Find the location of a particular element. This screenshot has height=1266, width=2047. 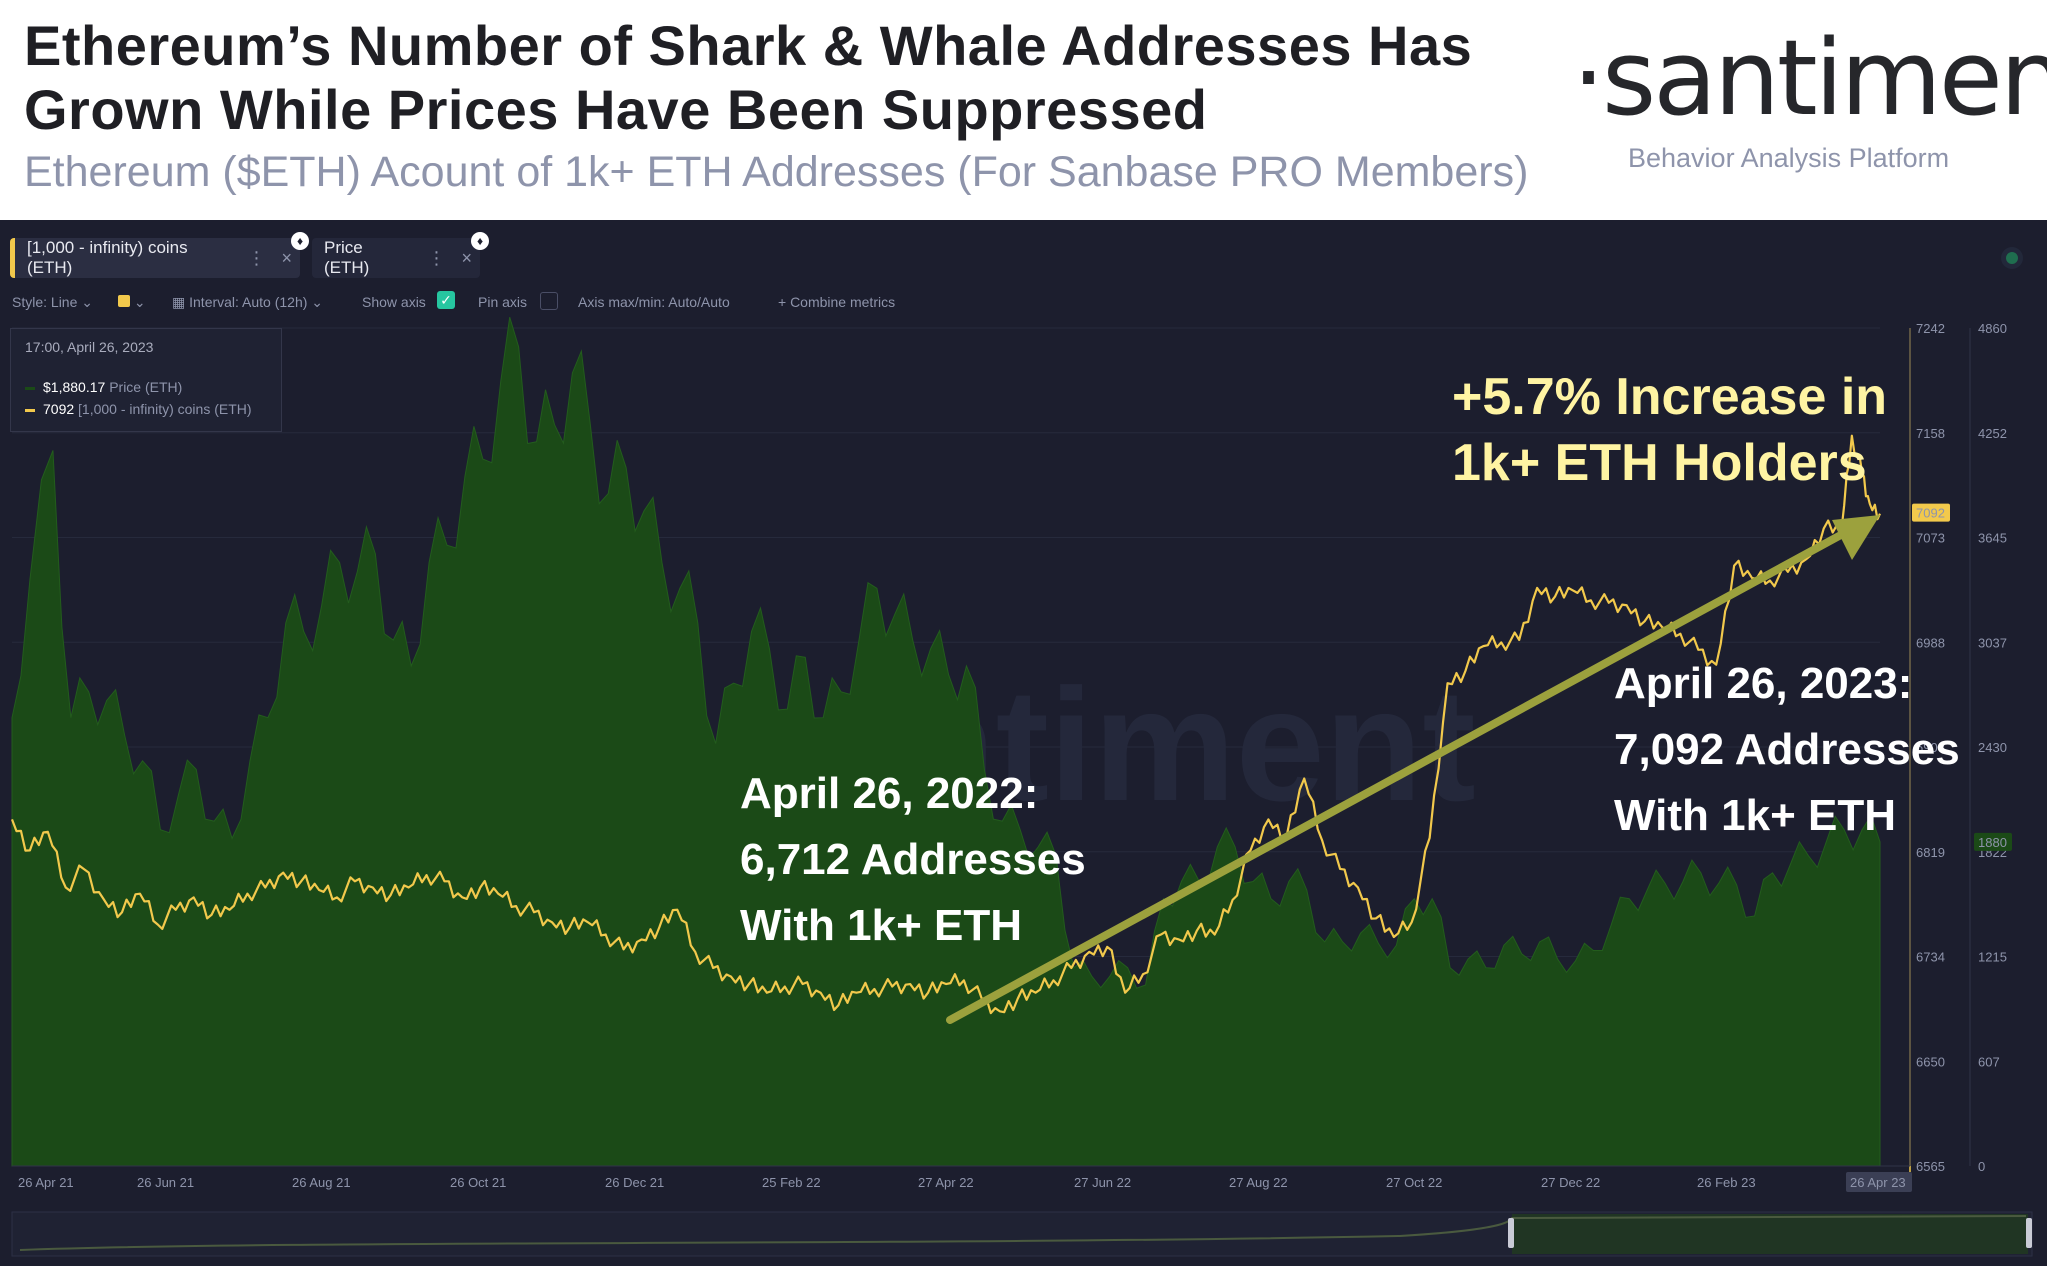

navigator-preview-line is located at coordinates (1023, 1233).